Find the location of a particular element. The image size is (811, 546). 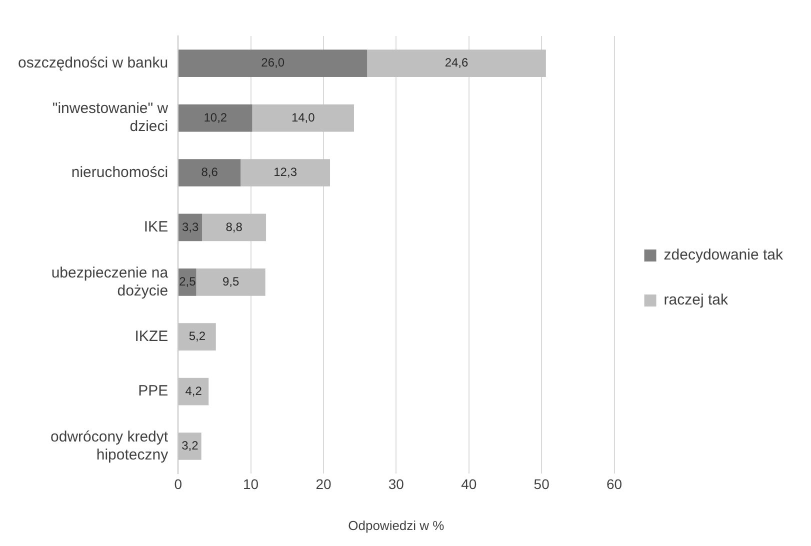

data-label: 26,0 is located at coordinates (273, 63).